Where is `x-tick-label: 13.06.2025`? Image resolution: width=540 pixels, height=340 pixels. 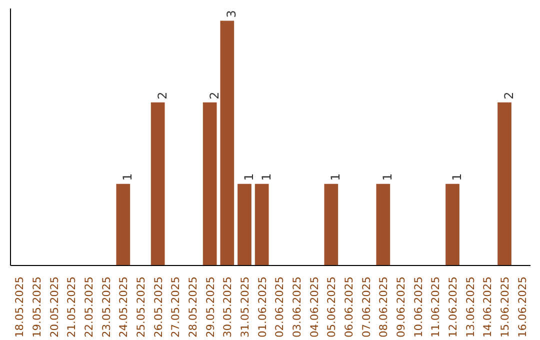
x-tick-label: 13.06.2025 is located at coordinates (470, 307).